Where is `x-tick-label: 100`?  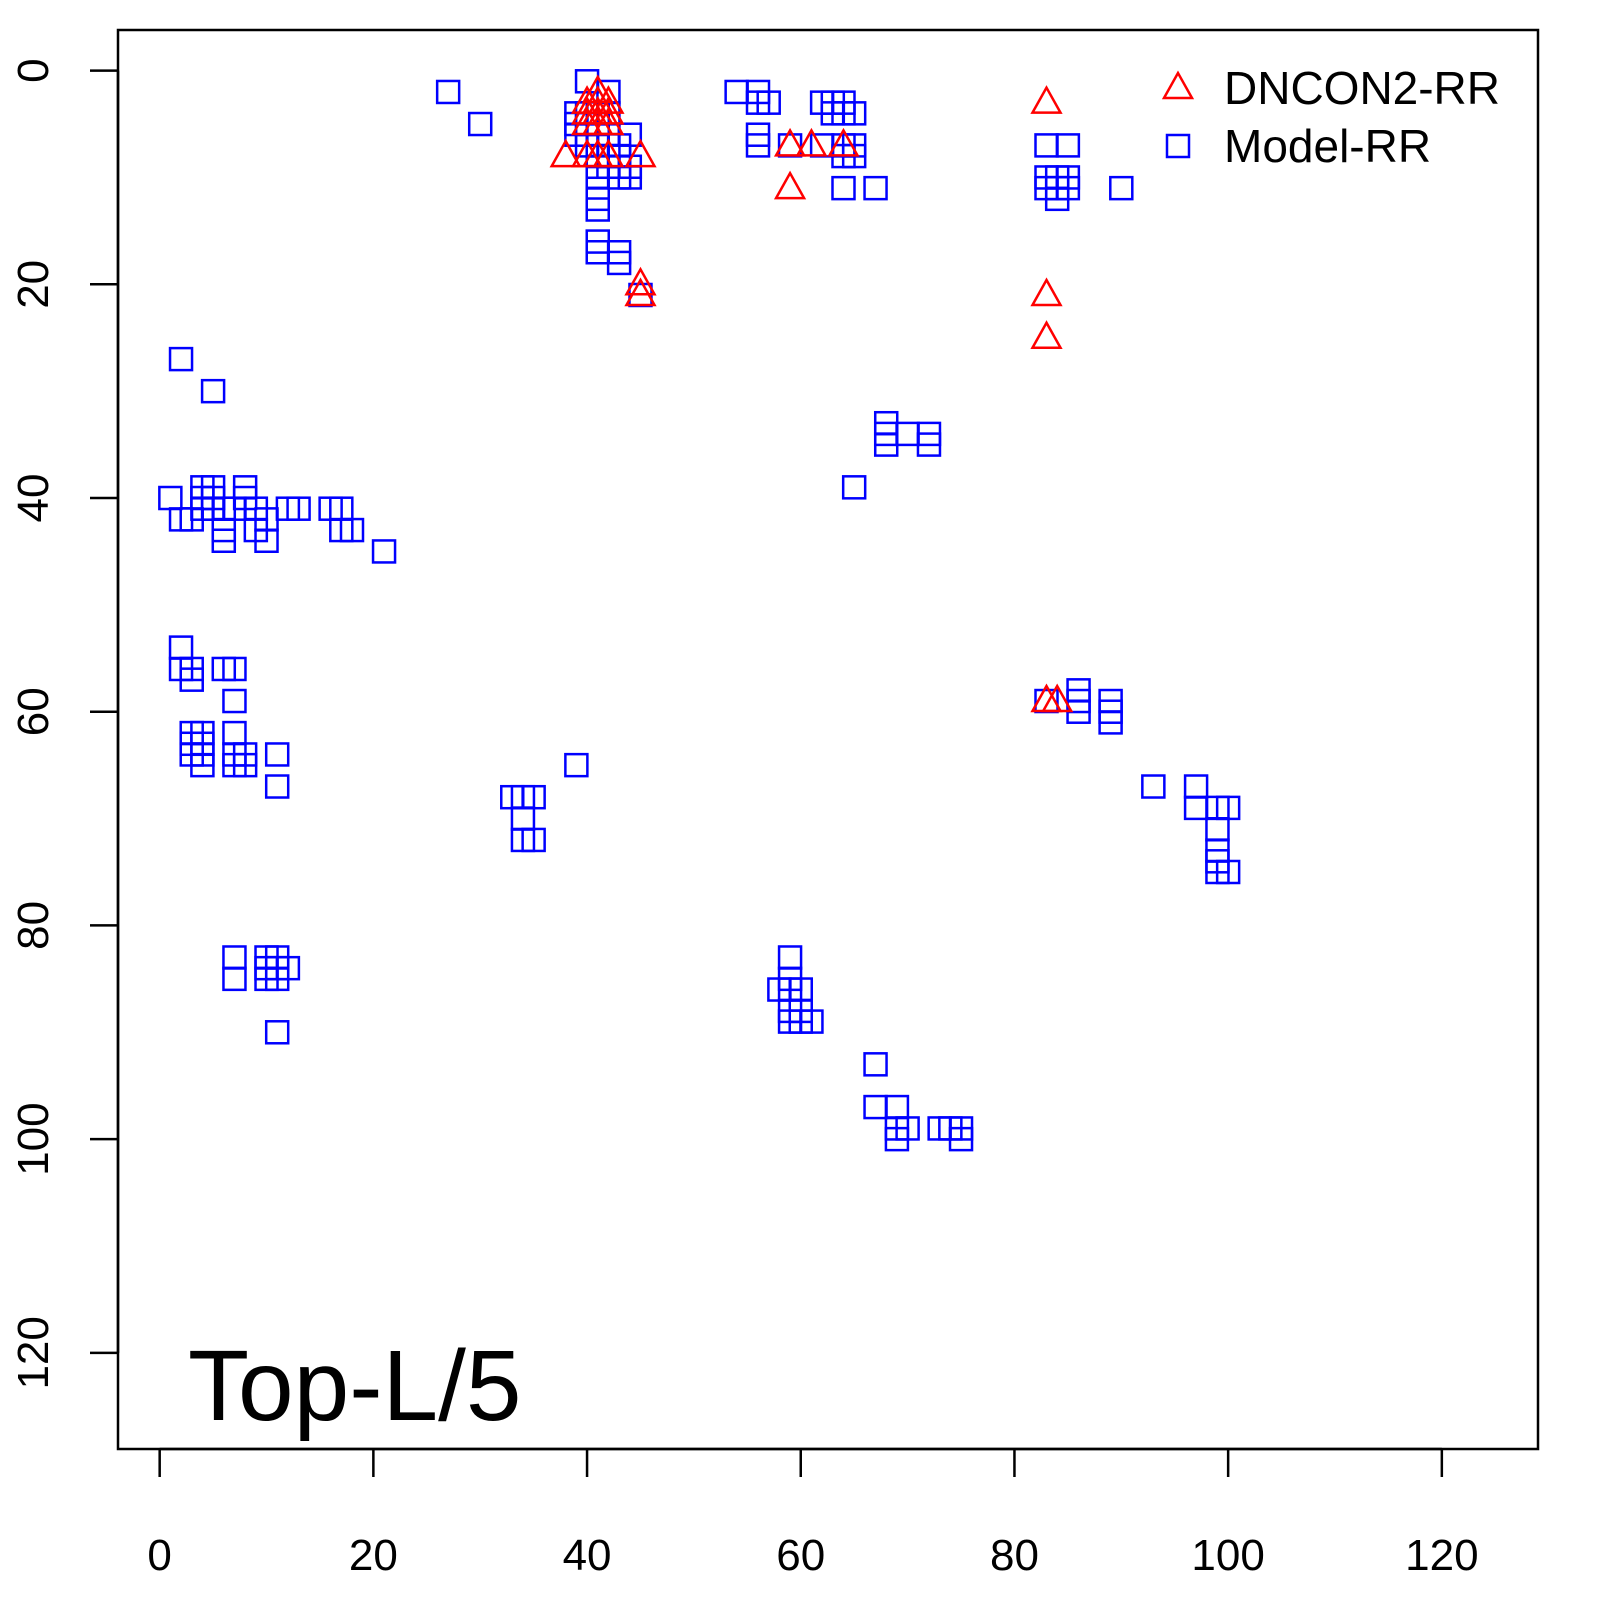
x-tick-label: 100 is located at coordinates (1227, 1555).